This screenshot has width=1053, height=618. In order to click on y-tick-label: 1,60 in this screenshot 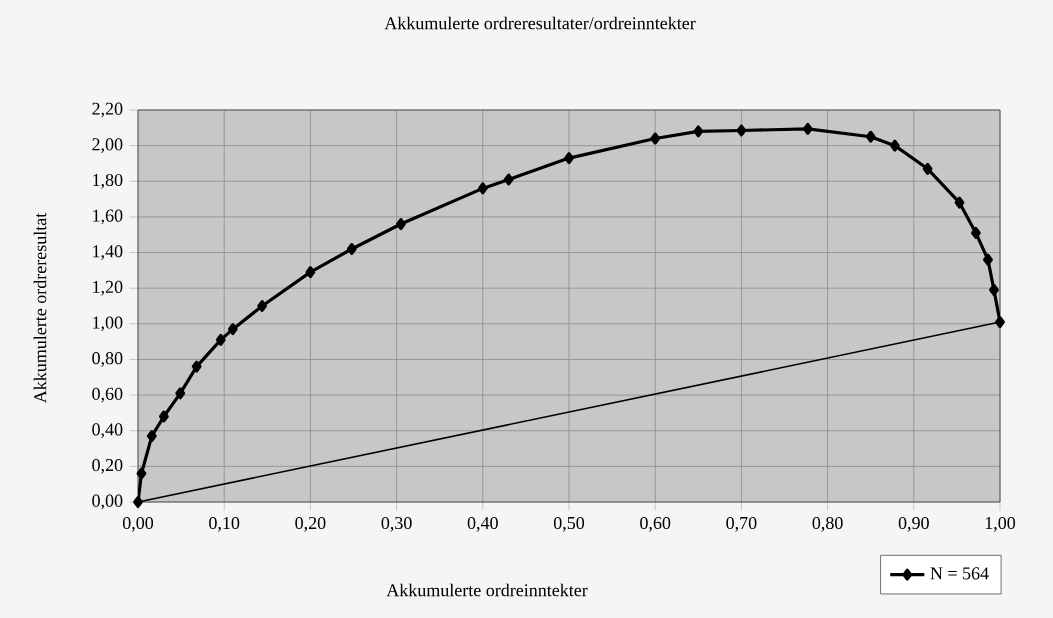, I will do `click(108, 217)`.